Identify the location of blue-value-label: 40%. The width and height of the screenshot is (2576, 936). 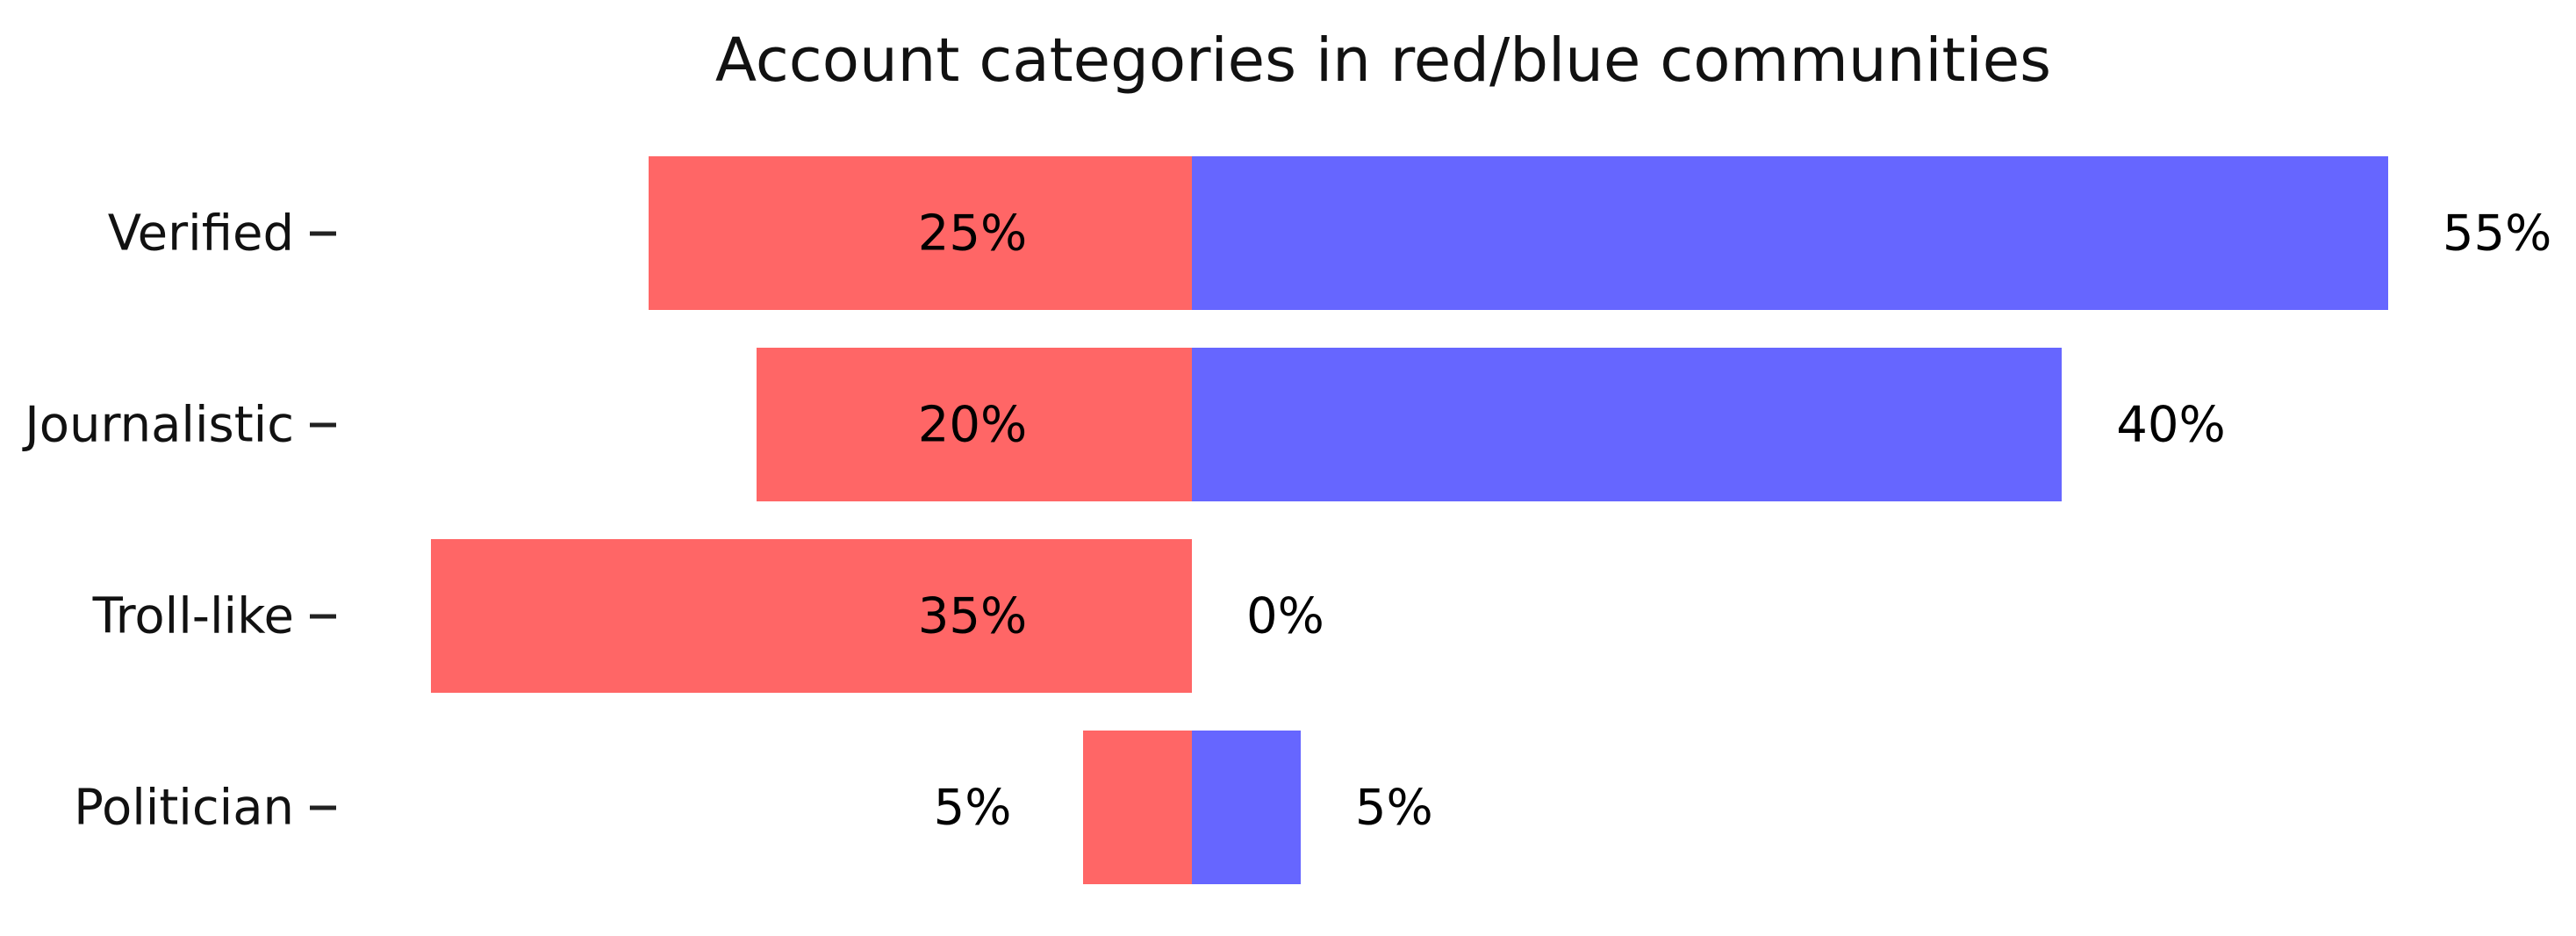
(2171, 424).